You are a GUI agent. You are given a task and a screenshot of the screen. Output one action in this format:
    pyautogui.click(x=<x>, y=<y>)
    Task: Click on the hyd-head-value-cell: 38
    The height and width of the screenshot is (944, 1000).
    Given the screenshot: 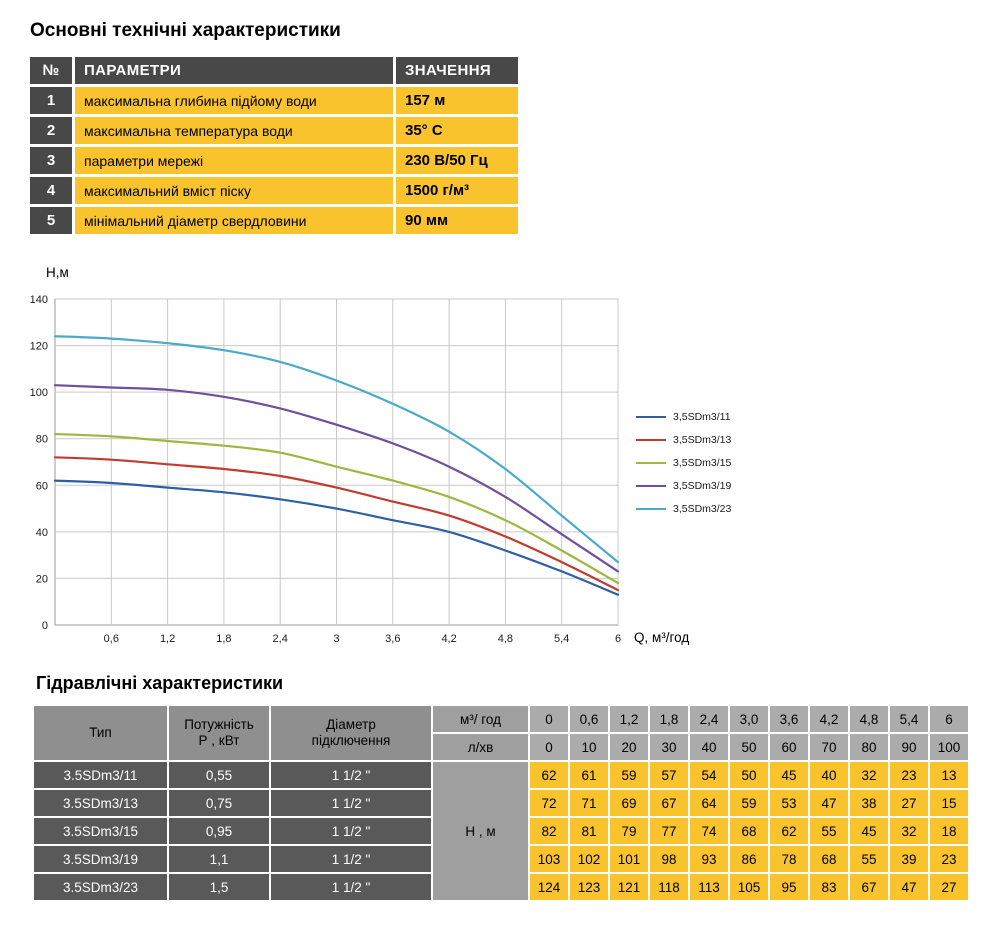 What is the action you would take?
    pyautogui.click(x=869, y=803)
    